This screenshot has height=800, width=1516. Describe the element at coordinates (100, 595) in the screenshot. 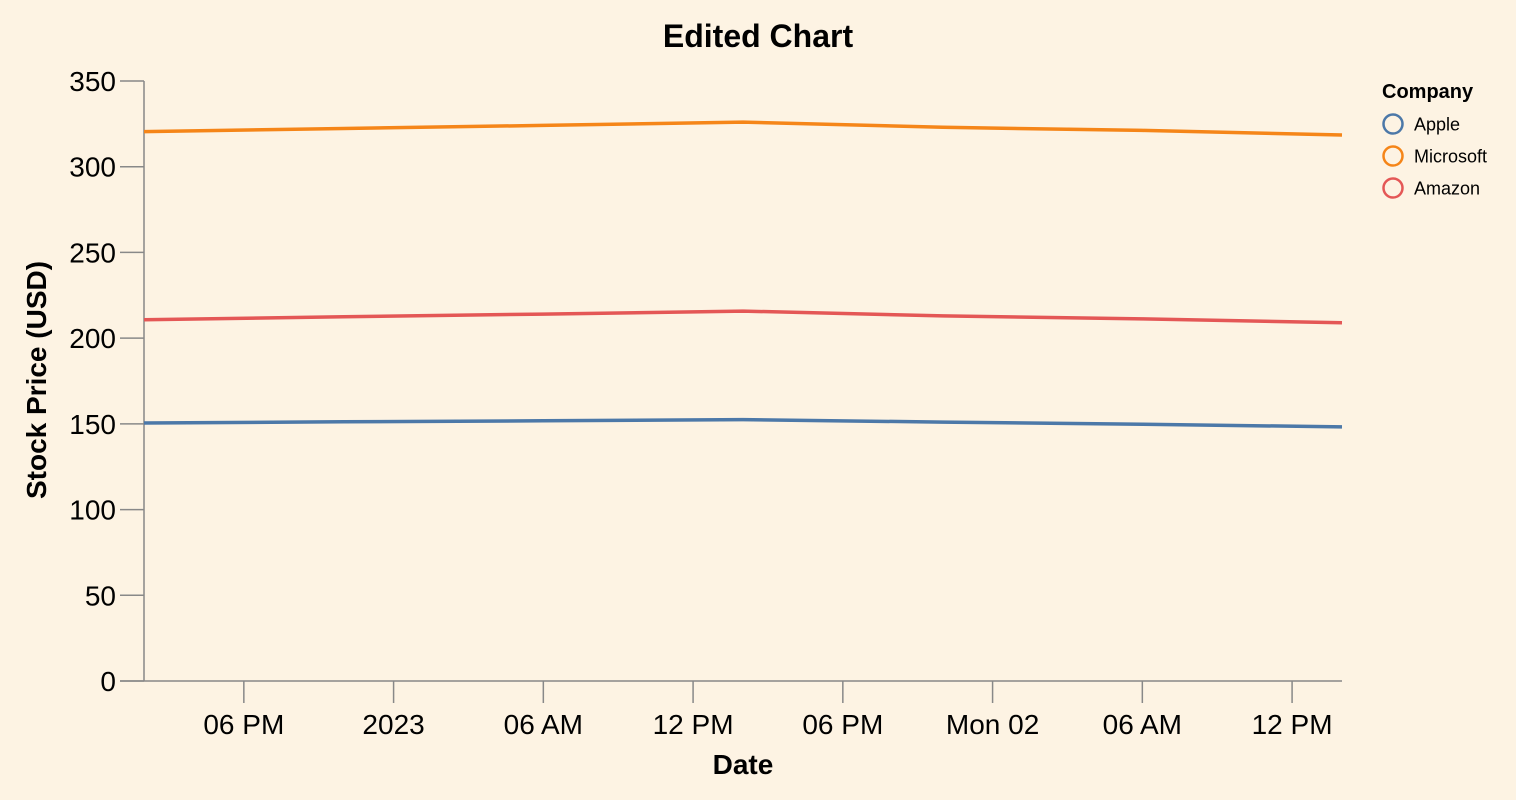

I see `y-tick-label: 50` at that location.